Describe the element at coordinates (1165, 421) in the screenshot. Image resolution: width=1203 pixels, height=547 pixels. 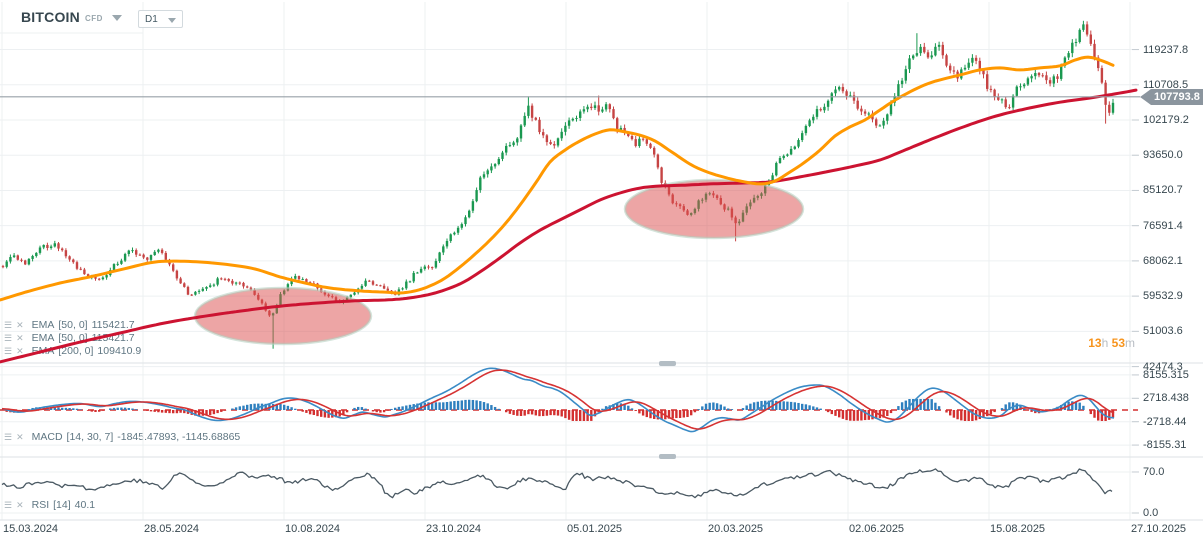
I see `macd-axis-label: -2718.44` at that location.